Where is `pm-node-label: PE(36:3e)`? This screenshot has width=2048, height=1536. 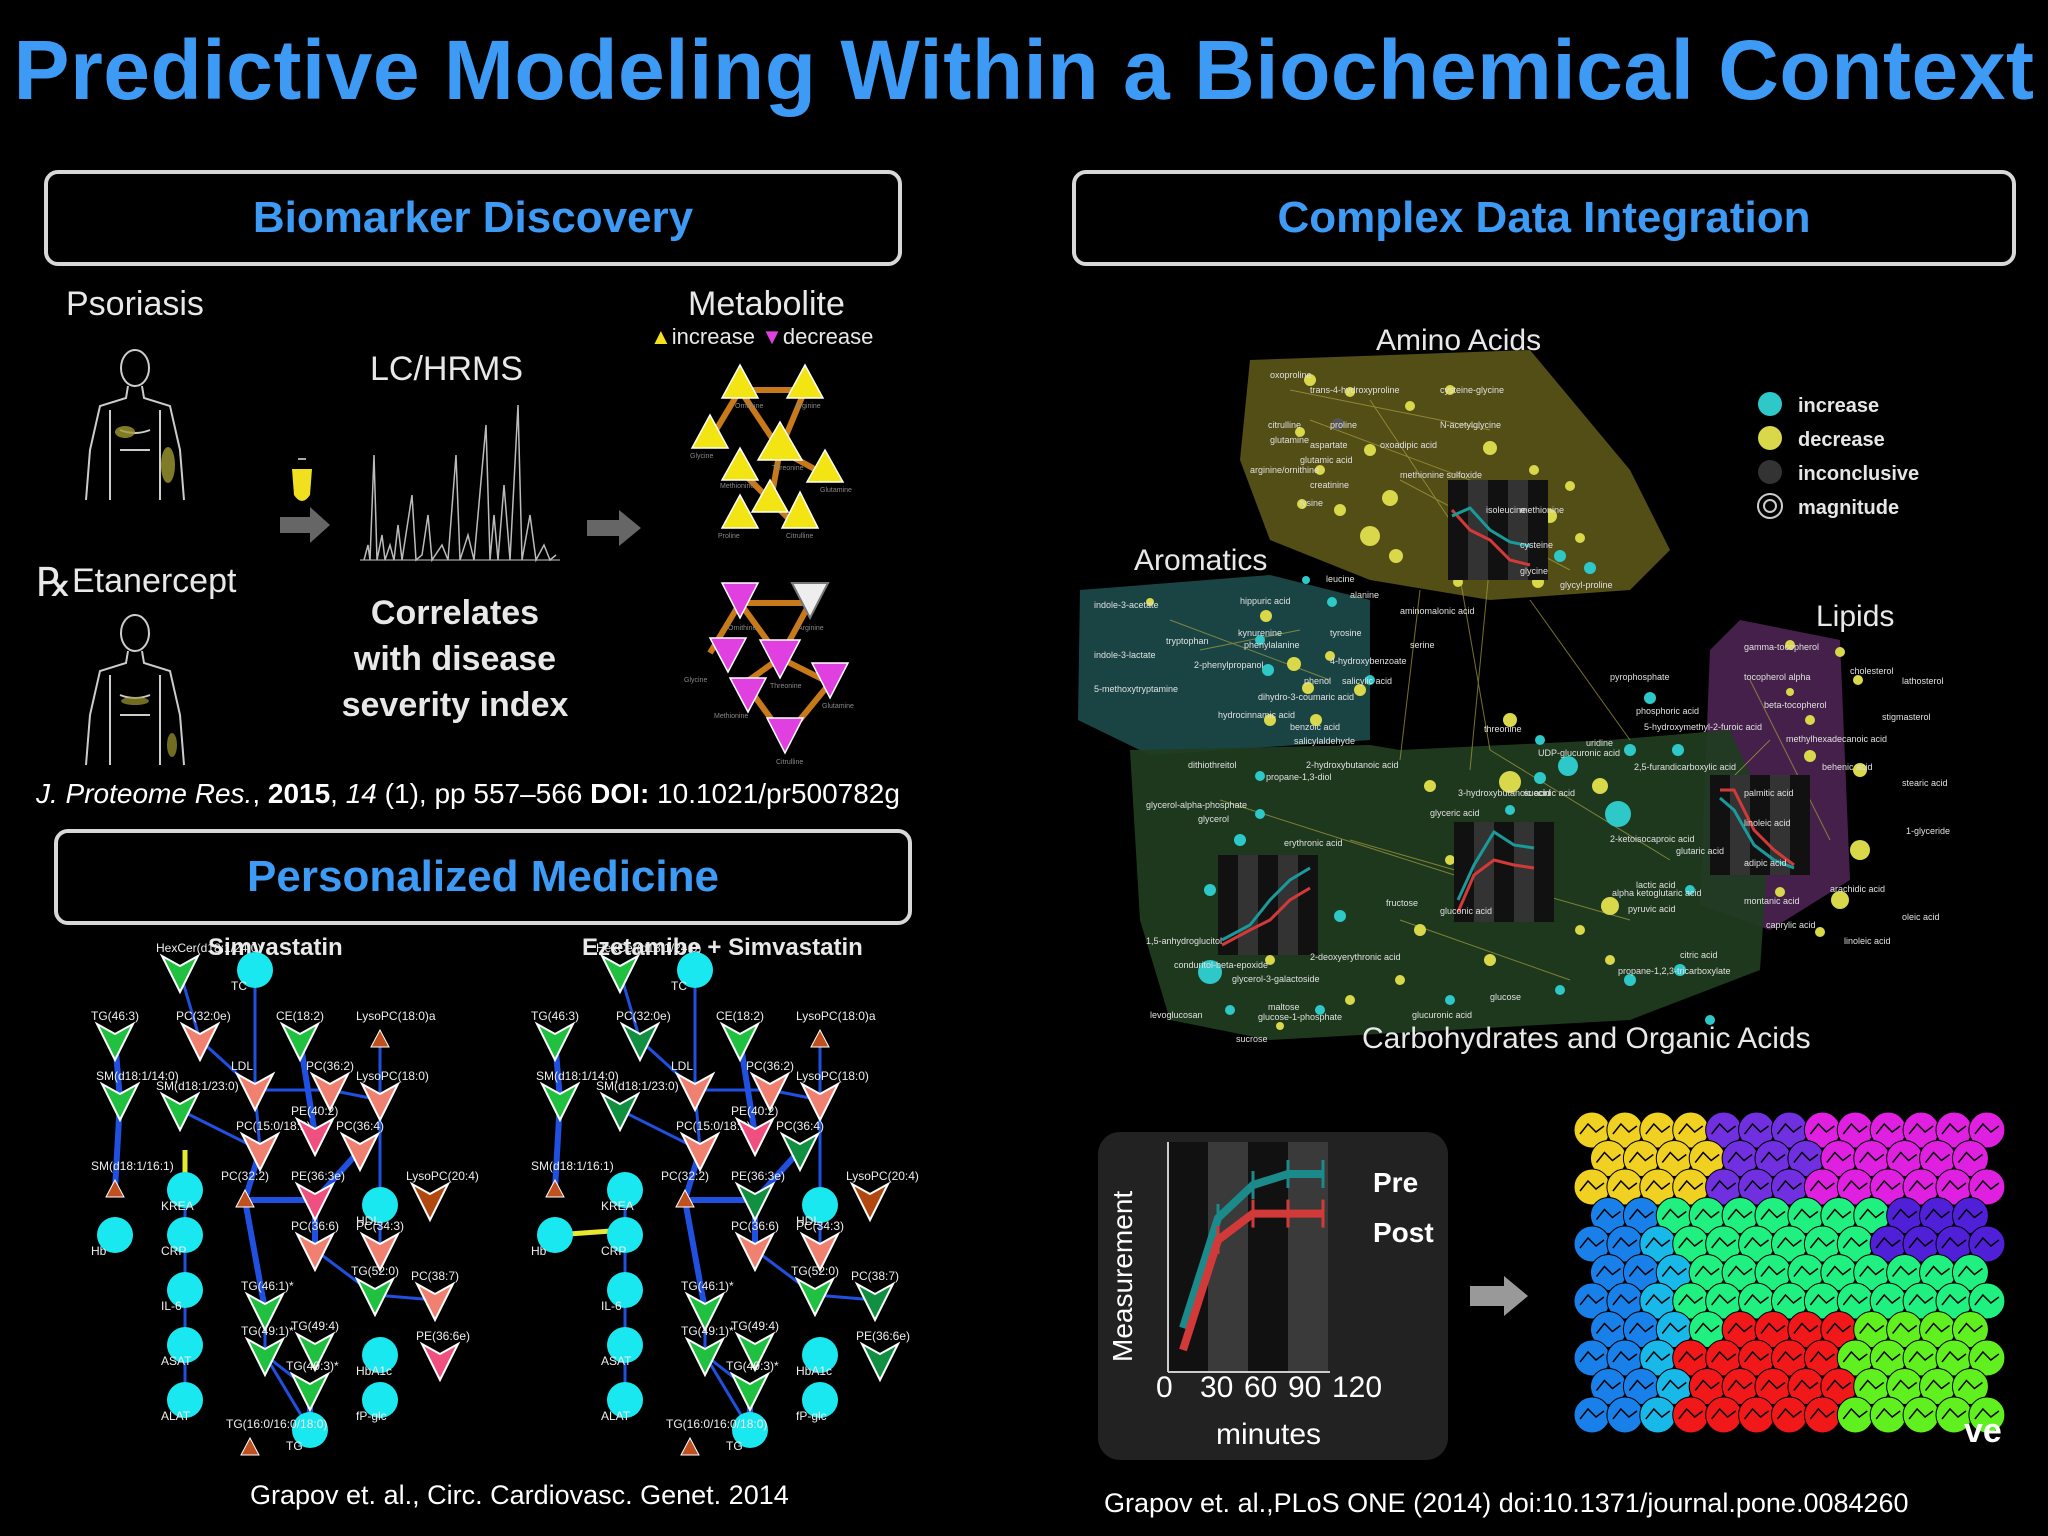 pm-node-label: PE(36:3e) is located at coordinates (318, 1176).